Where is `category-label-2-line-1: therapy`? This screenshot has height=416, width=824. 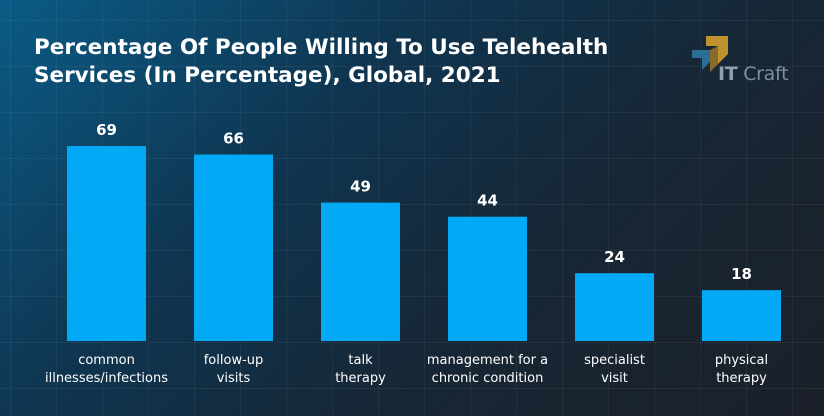 category-label-2-line-1: therapy is located at coordinates (360, 378).